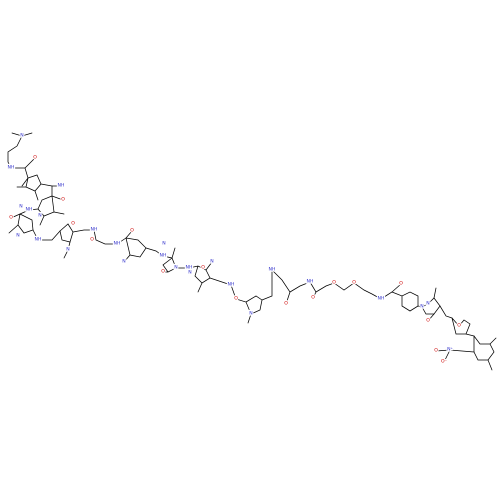 The image size is (500, 500). What do you see at coordinates (175, 268) in the screenshot?
I see `atom-label-n-imidazole-1b: N` at bounding box center [175, 268].